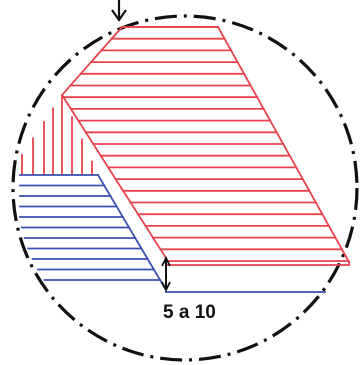 The height and width of the screenshot is (365, 361). I want to click on dimension-label: 5 a 10, so click(189, 312).